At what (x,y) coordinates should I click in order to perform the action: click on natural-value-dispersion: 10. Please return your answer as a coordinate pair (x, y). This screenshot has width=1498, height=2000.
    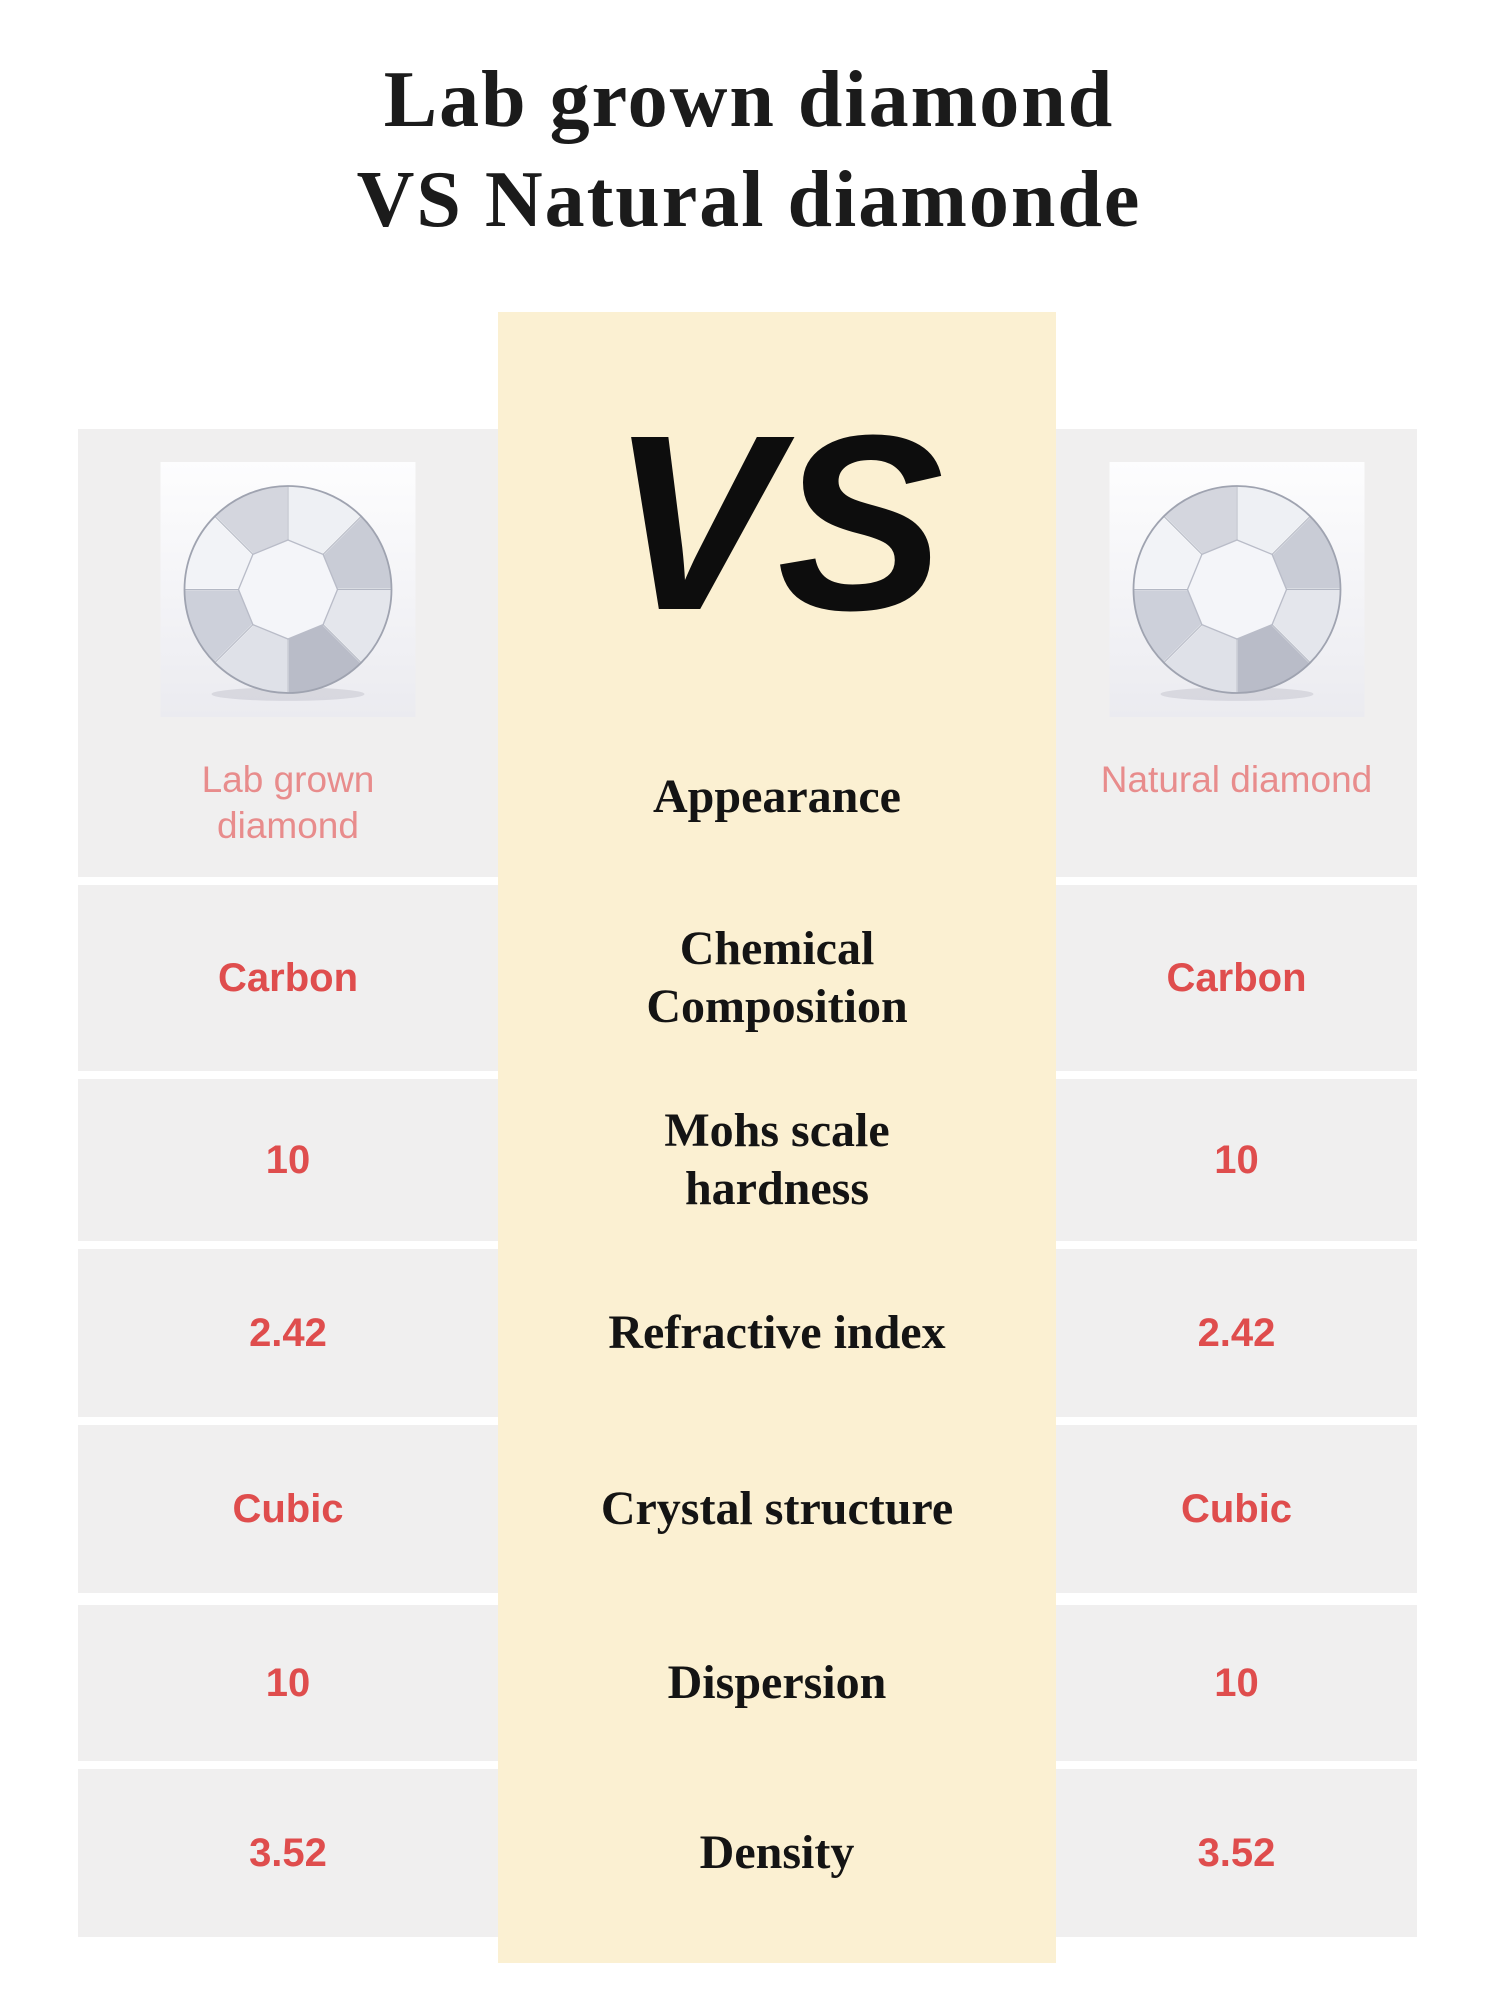
    Looking at the image, I should click on (1236, 1683).